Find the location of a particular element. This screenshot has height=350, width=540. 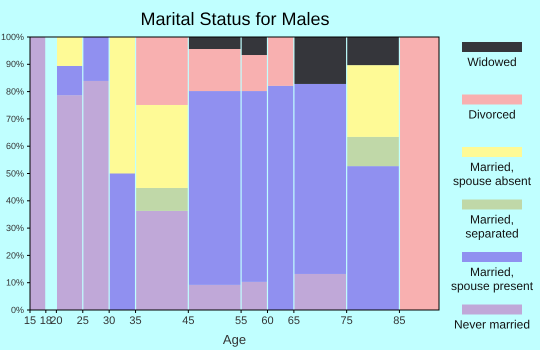

y-tick-label: 70% is located at coordinates (15, 119).